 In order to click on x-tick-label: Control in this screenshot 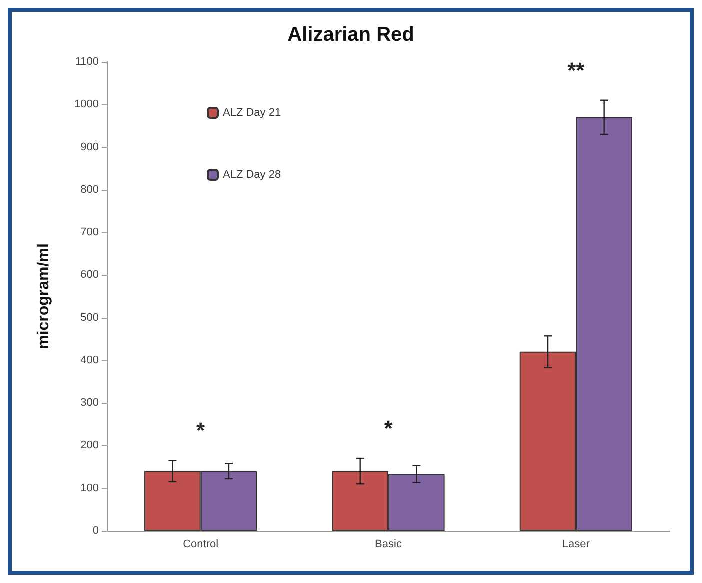, I will do `click(201, 544)`.